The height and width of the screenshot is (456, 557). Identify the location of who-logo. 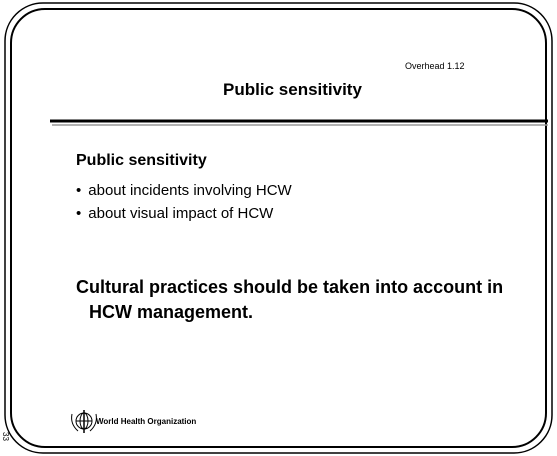
(84, 421).